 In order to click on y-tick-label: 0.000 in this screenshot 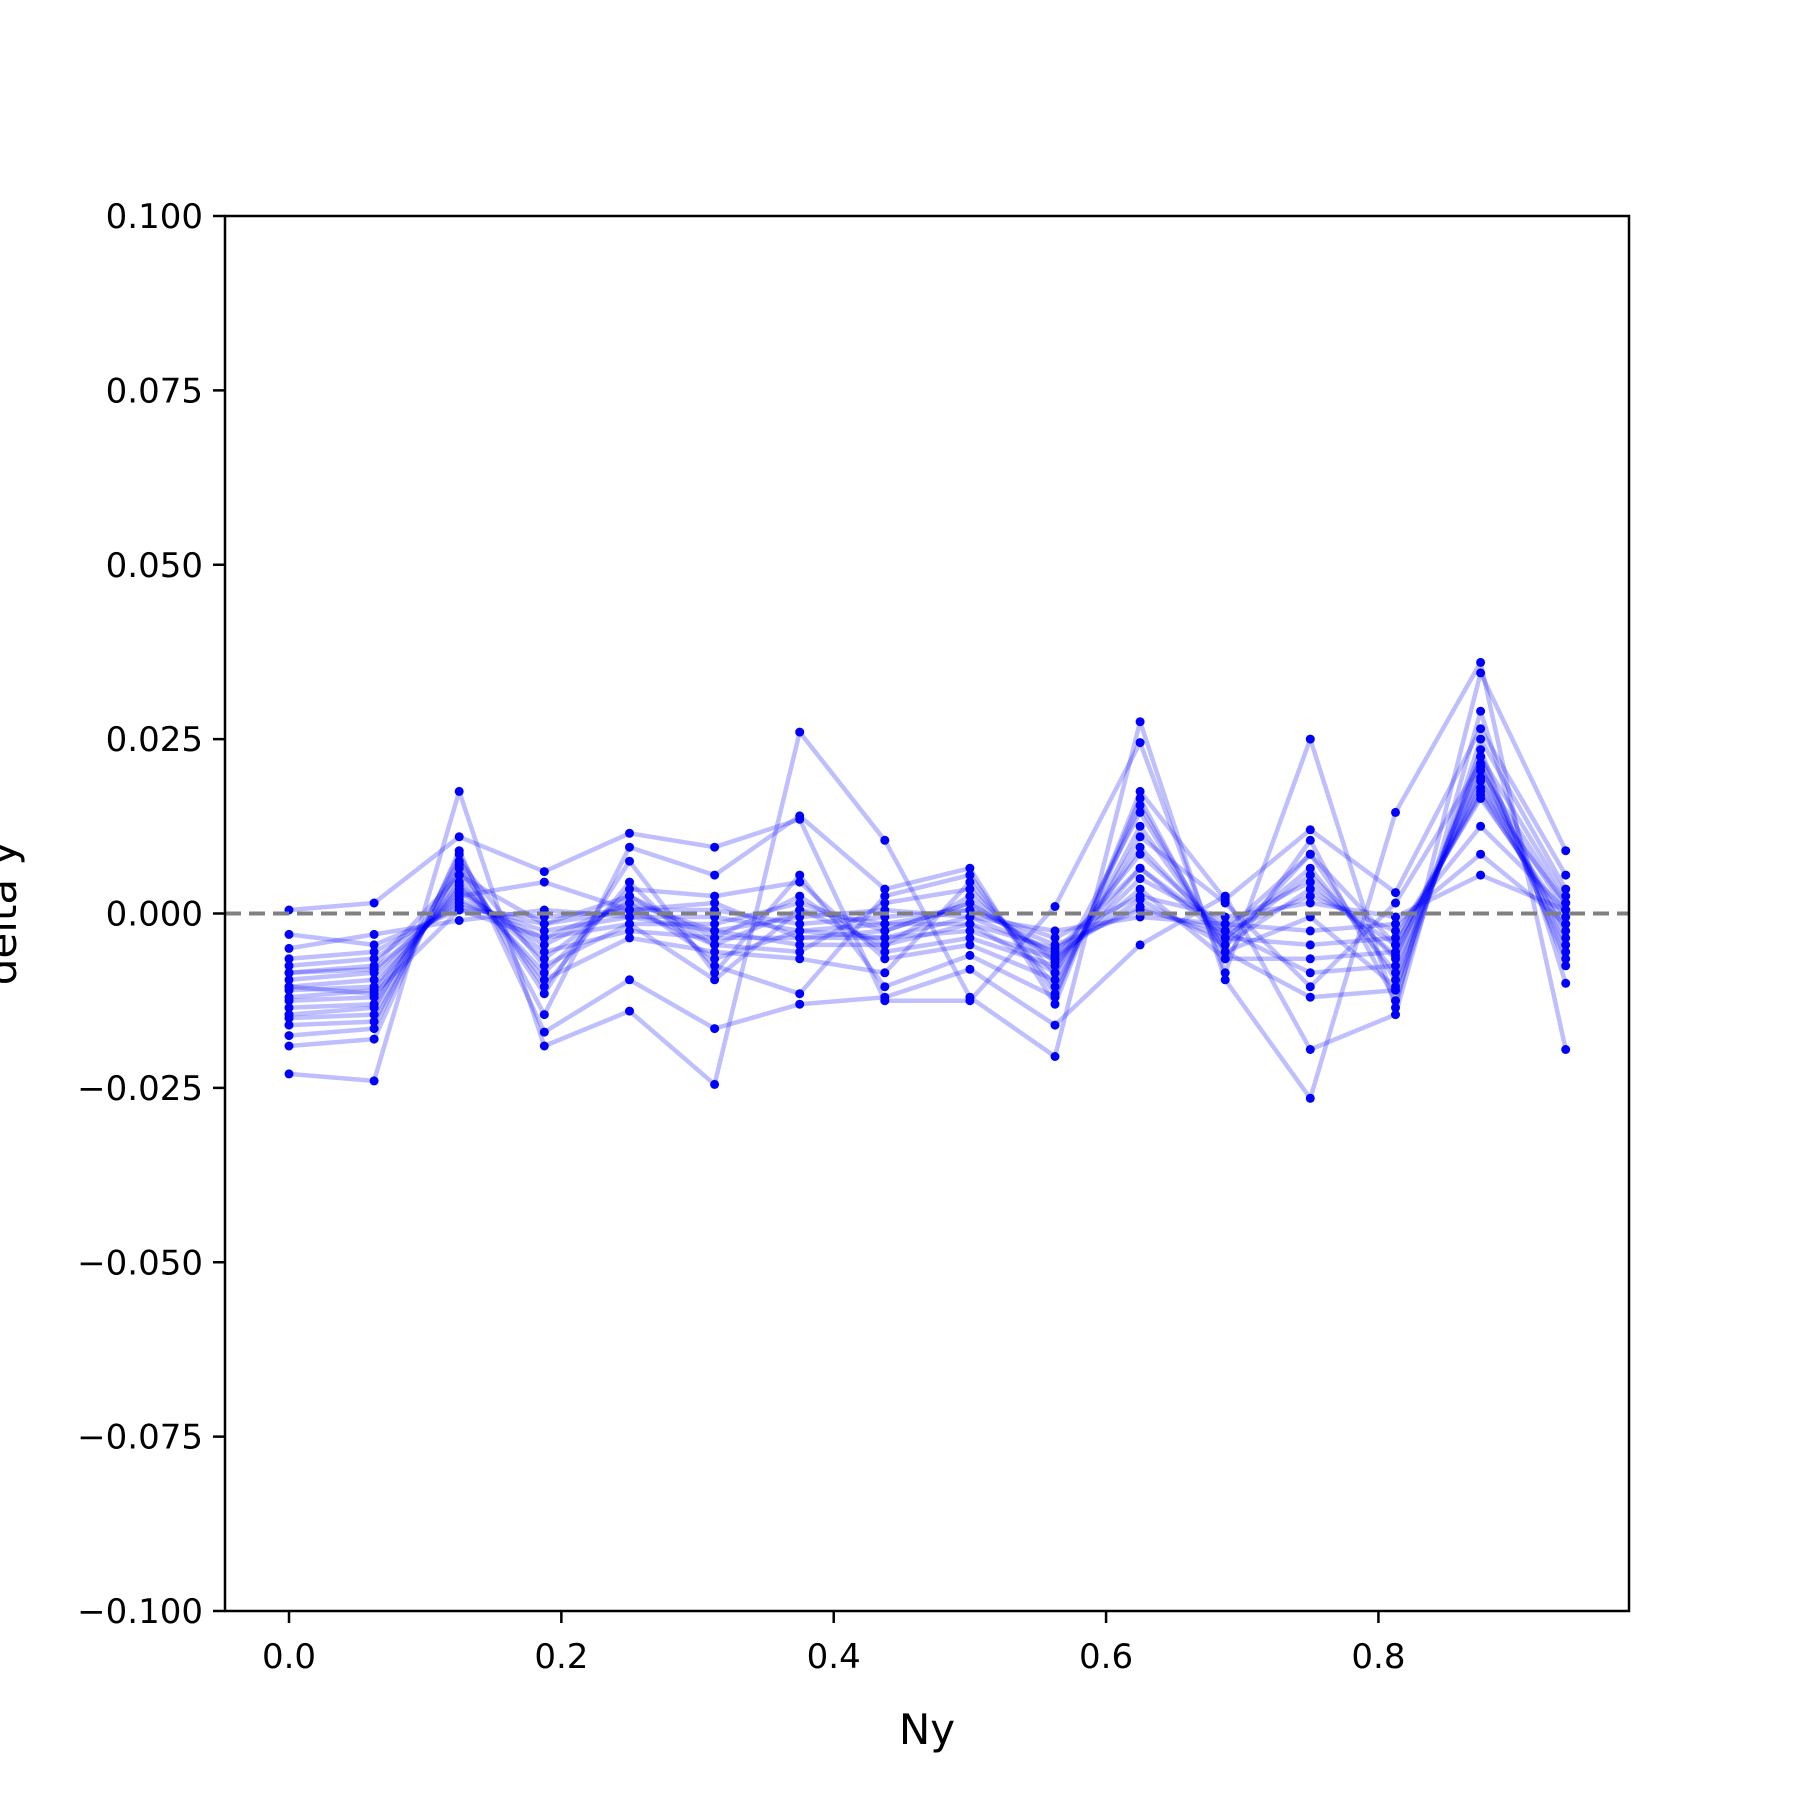, I will do `click(154, 915)`.